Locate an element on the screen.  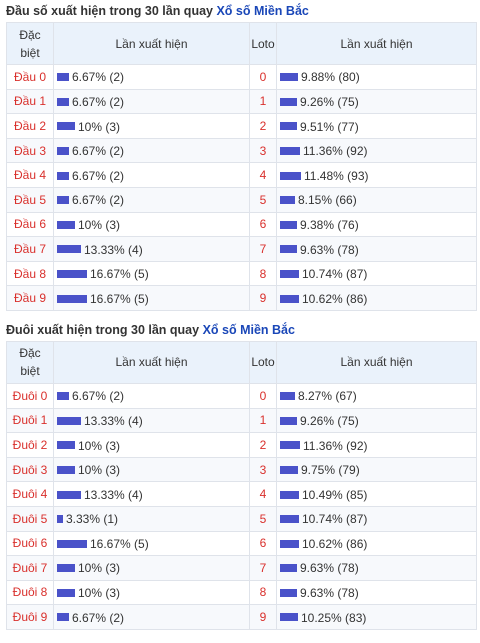
row-label: Đuôi 9 is located at coordinates (30, 617).